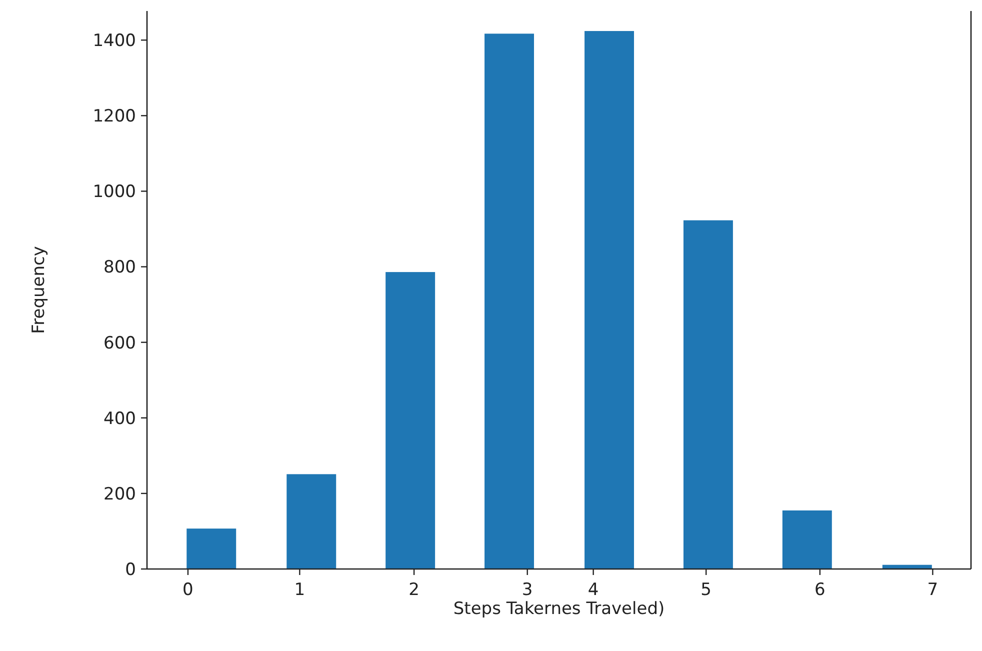 The height and width of the screenshot is (651, 982). What do you see at coordinates (120, 343) in the screenshot?
I see `y-tick-label: 600` at bounding box center [120, 343].